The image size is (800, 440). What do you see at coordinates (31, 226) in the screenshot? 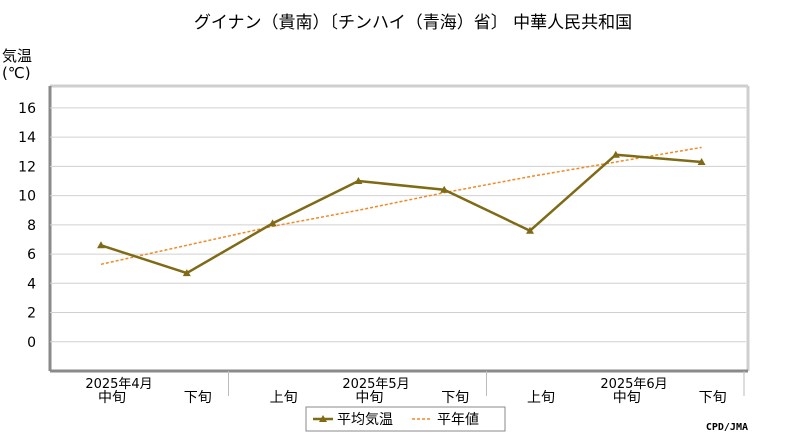
I see `y-tick-label-8: 8` at bounding box center [31, 226].